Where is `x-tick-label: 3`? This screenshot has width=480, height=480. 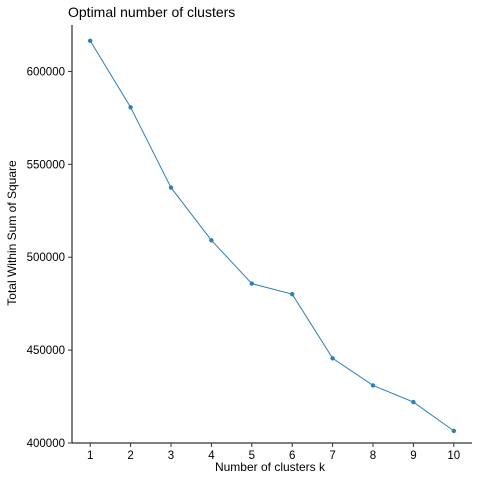
x-tick-label: 3 is located at coordinates (171, 456).